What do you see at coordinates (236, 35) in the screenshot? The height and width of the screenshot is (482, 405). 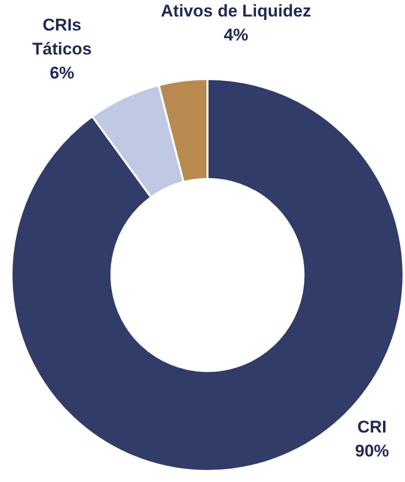 I see `data-label: 4%` at bounding box center [236, 35].